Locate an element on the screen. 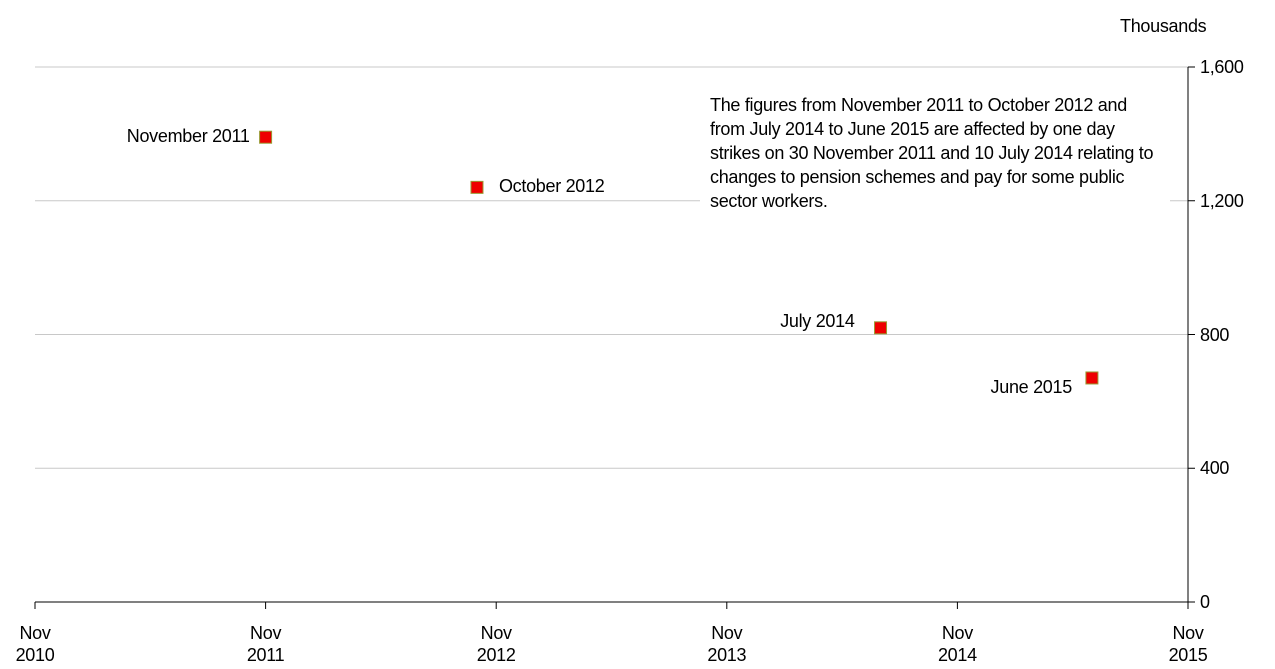  unit-label: Thousands is located at coordinates (1163, 26).